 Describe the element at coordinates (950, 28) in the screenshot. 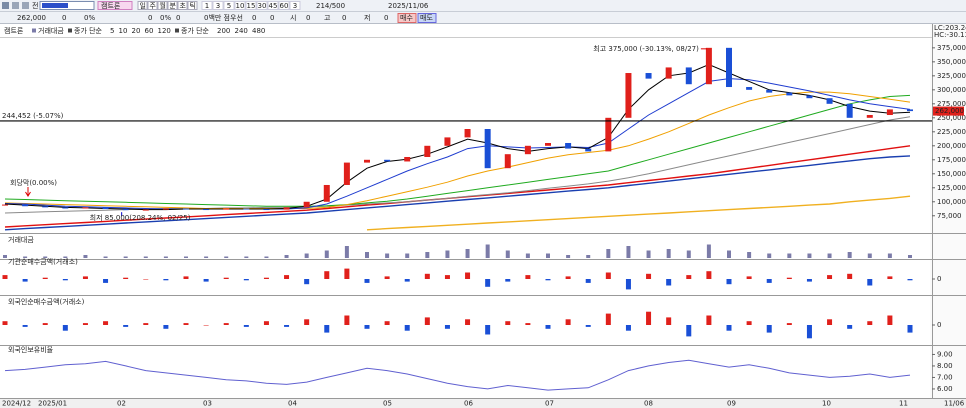

I see `corner-label: LC:203.24` at that location.